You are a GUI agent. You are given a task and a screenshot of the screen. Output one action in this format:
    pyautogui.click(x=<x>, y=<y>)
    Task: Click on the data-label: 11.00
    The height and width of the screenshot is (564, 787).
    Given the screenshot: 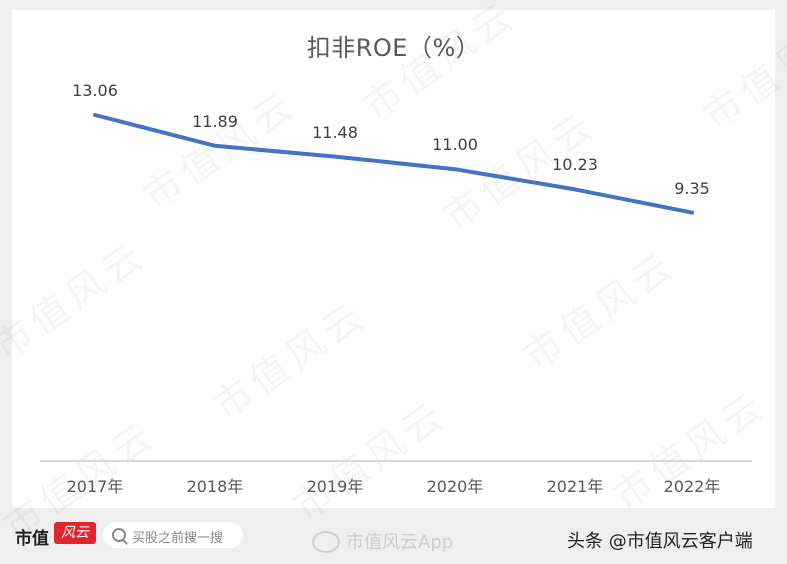 What is the action you would take?
    pyautogui.click(x=455, y=145)
    